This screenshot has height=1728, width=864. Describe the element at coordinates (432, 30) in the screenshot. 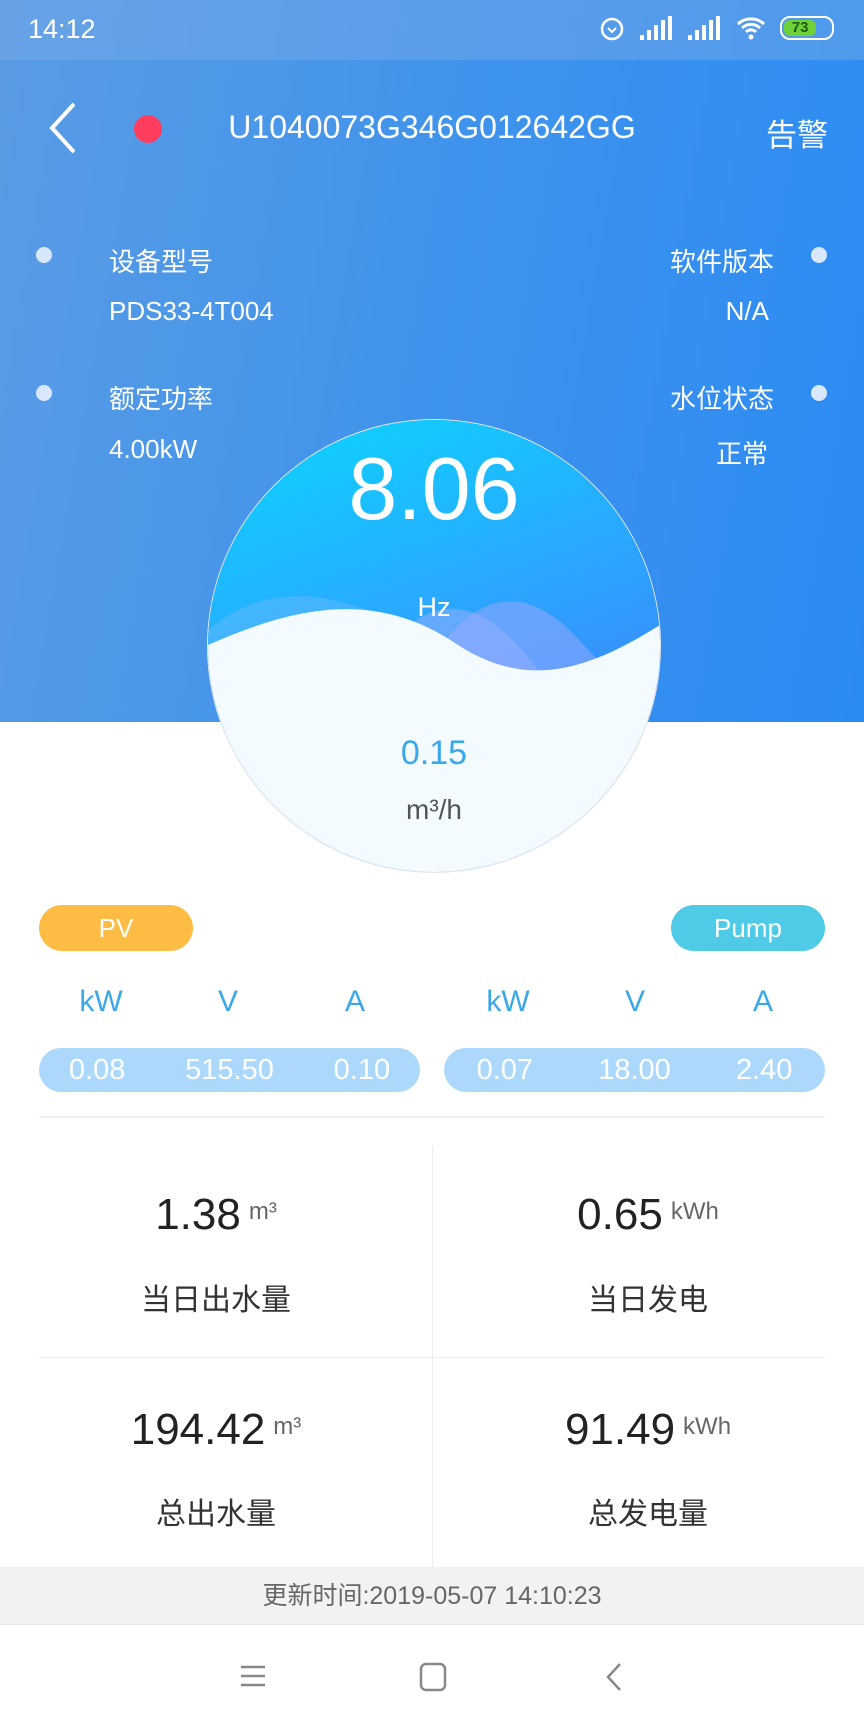

I see `status-bar: 14:12 73` at that location.